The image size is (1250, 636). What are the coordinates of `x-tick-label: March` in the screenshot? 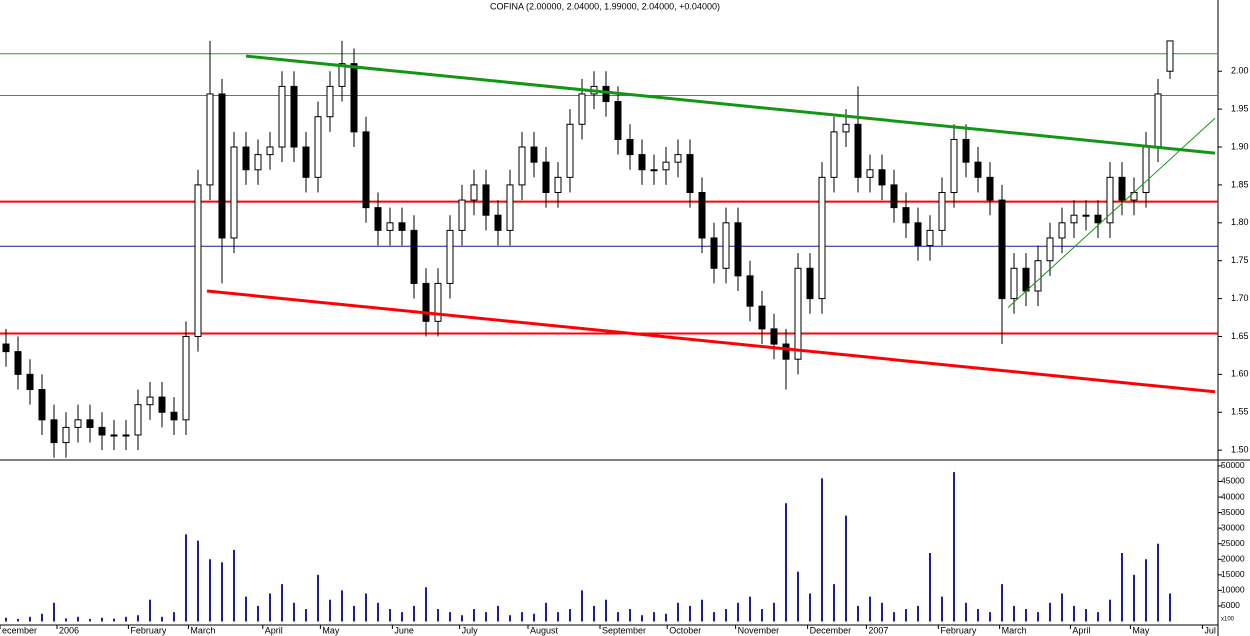 It's located at (1014, 630).